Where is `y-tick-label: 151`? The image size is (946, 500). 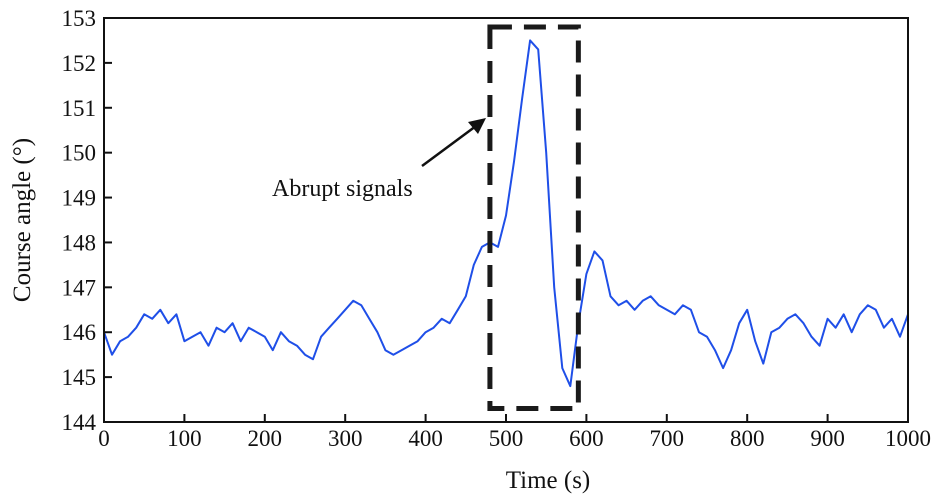 y-tick-label: 151 is located at coordinates (79, 108).